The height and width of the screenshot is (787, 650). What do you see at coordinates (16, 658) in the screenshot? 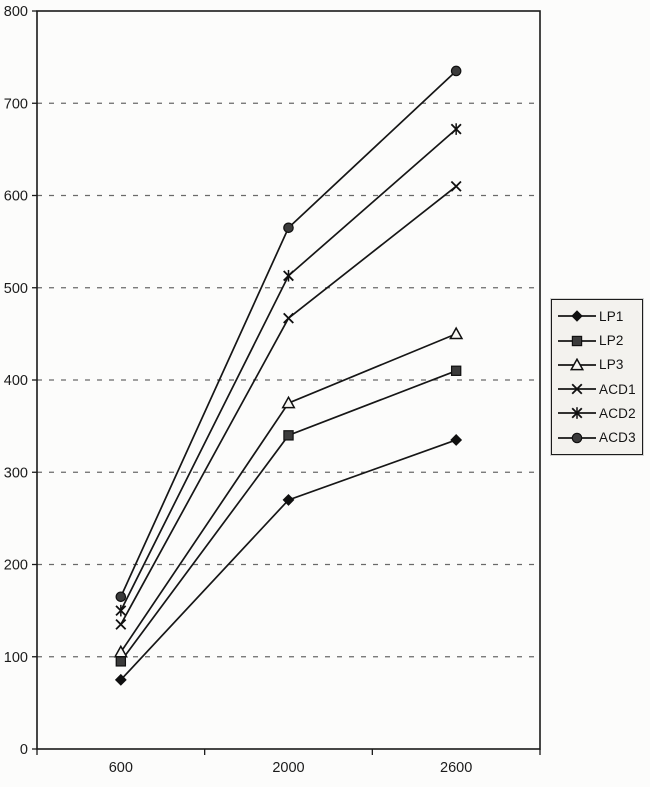
I see `y-tick-label: 100` at bounding box center [16, 658].